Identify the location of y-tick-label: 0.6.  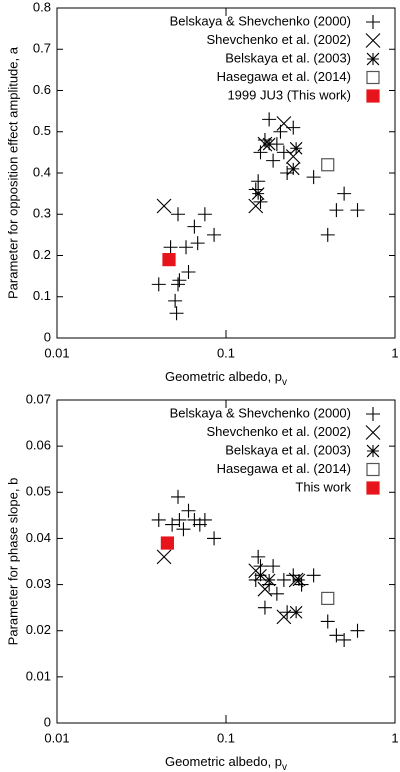
(42, 89).